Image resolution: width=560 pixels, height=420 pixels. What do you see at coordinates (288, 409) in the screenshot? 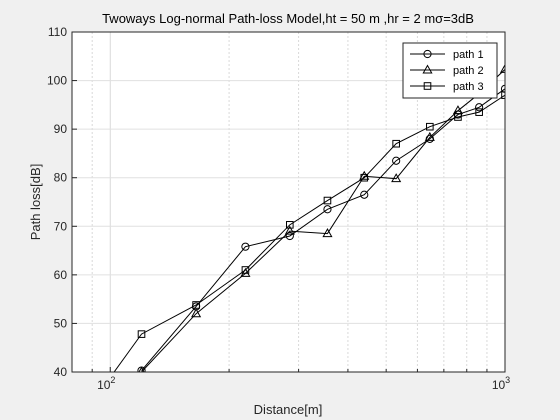
I see `x-axis-label: Distance[m]` at bounding box center [288, 409].